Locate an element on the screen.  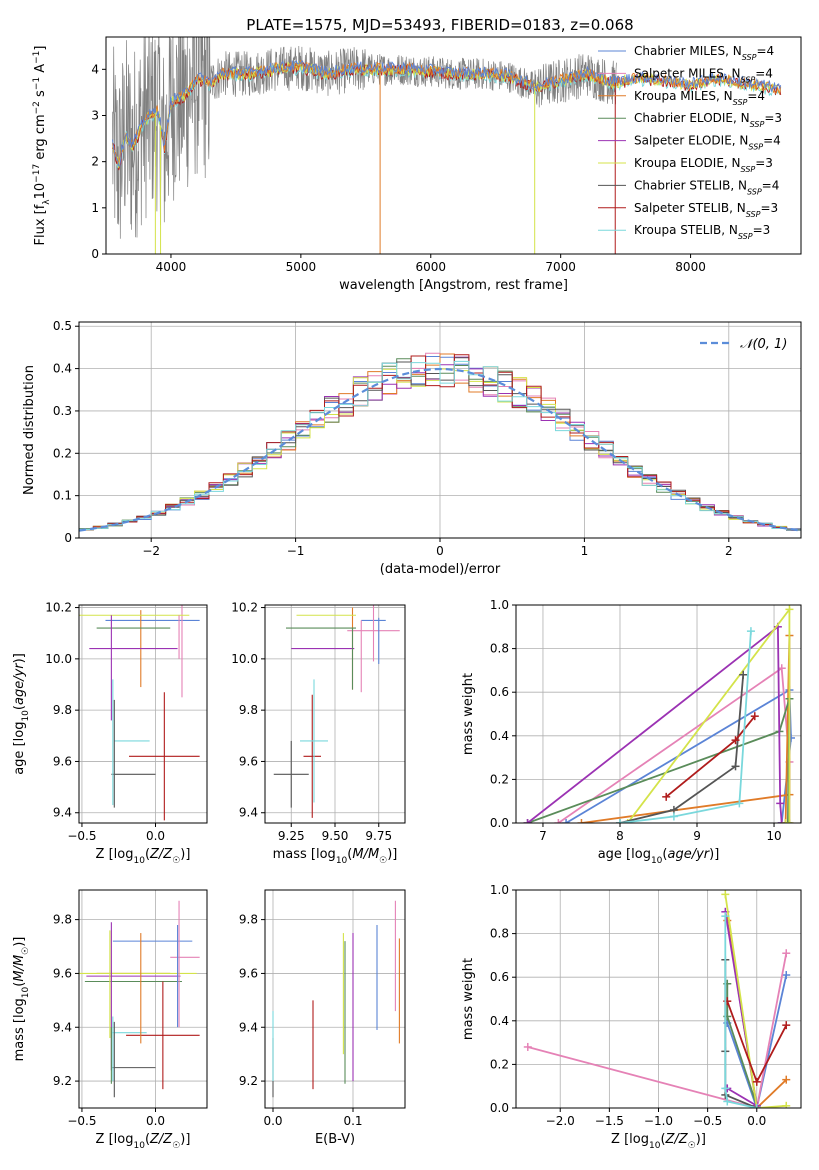
label-part: s is located at coordinates (40, 95).